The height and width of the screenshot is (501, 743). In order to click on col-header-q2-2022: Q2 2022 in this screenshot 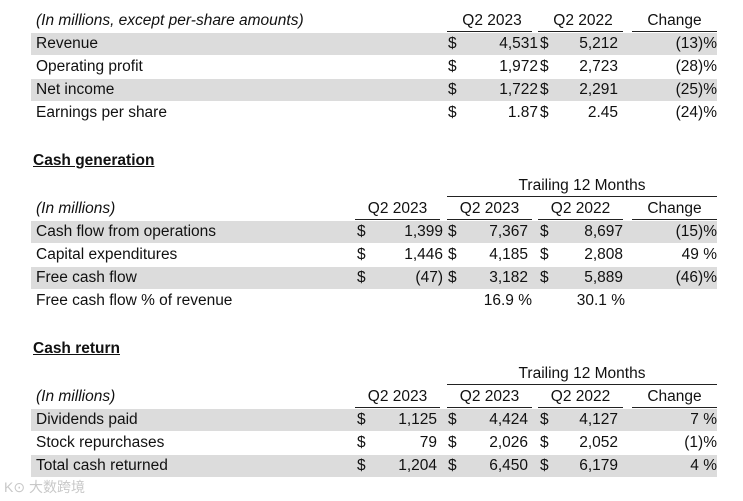, I will do `click(583, 20)`.